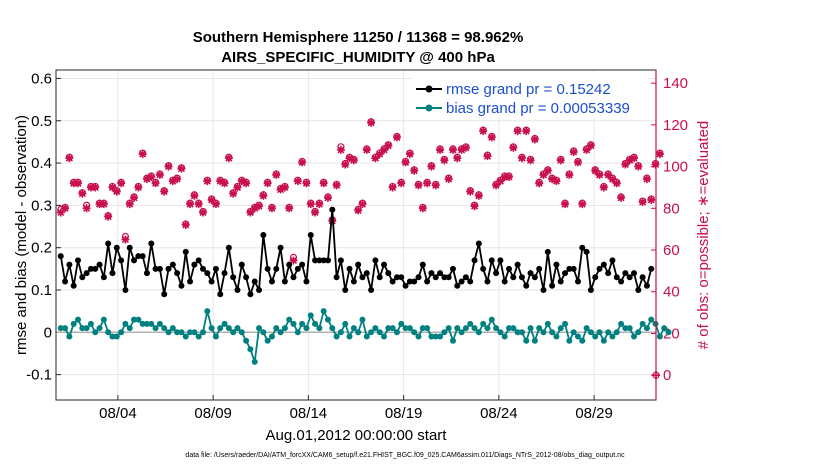  Describe the element at coordinates (213, 413) in the screenshot. I see `x-tick-label: 08/09` at that location.